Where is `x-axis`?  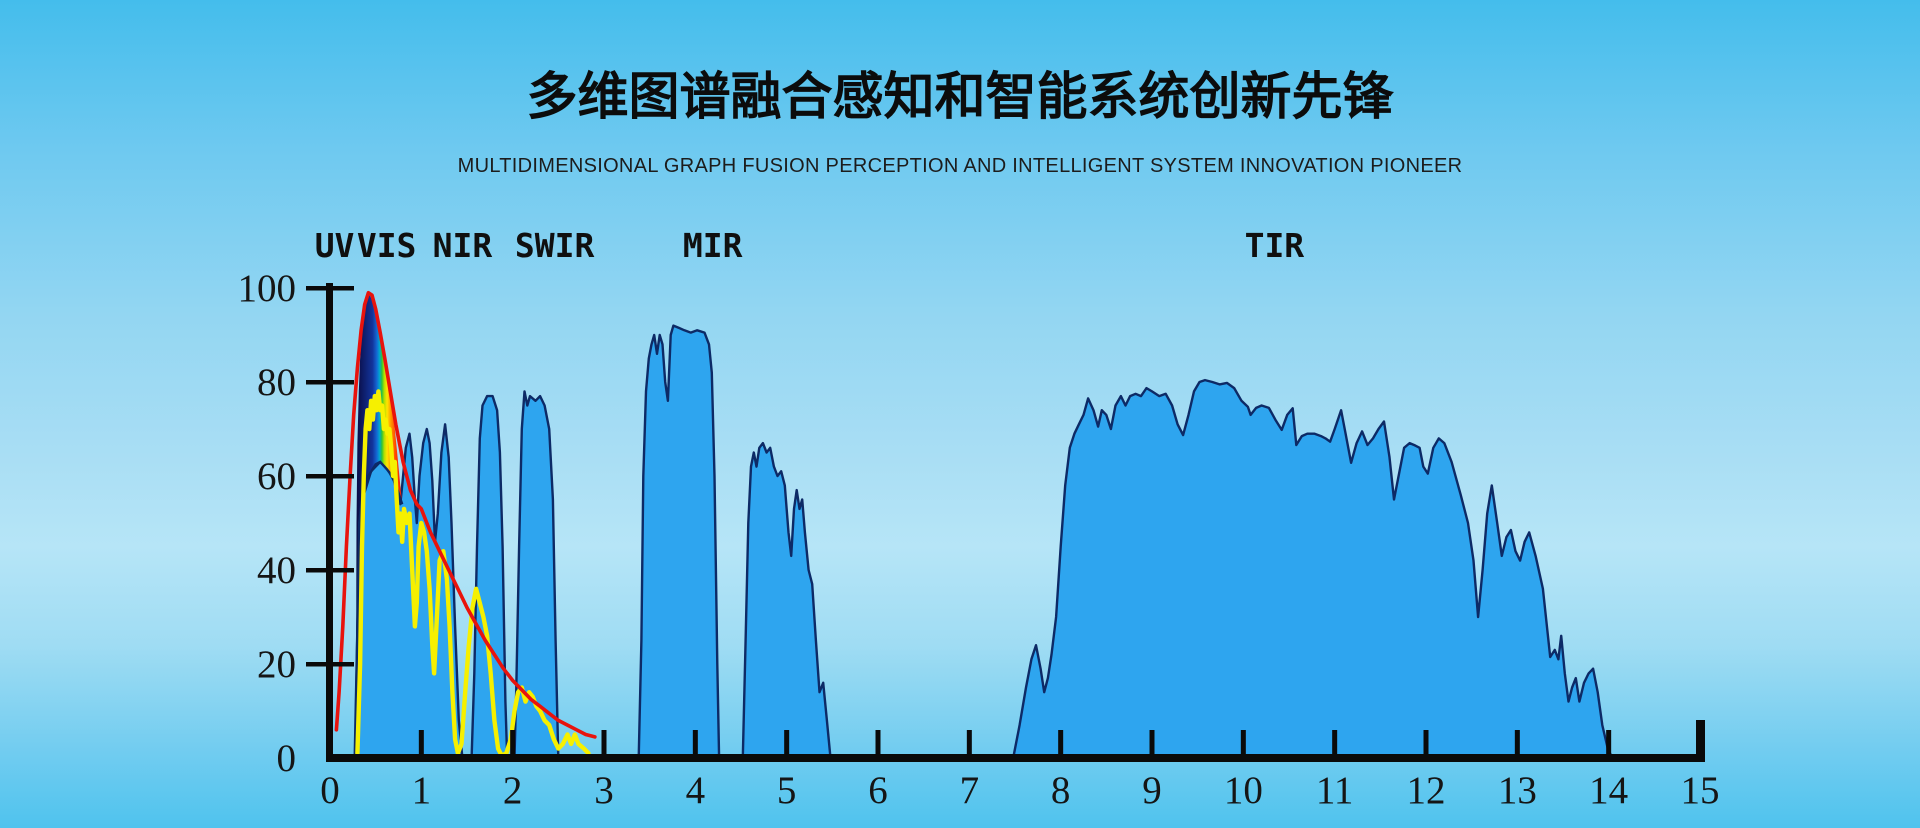
x-axis is located at coordinates (1015, 758).